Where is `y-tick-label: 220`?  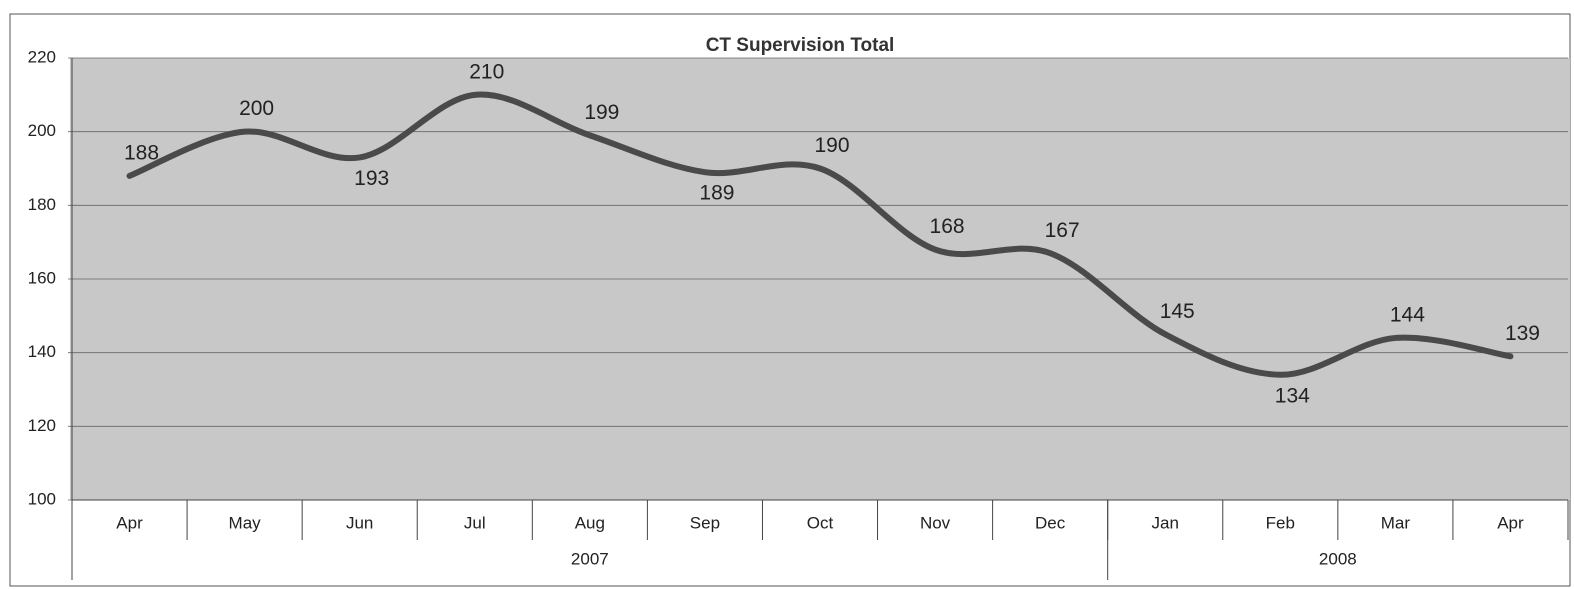 y-tick-label: 220 is located at coordinates (42, 56).